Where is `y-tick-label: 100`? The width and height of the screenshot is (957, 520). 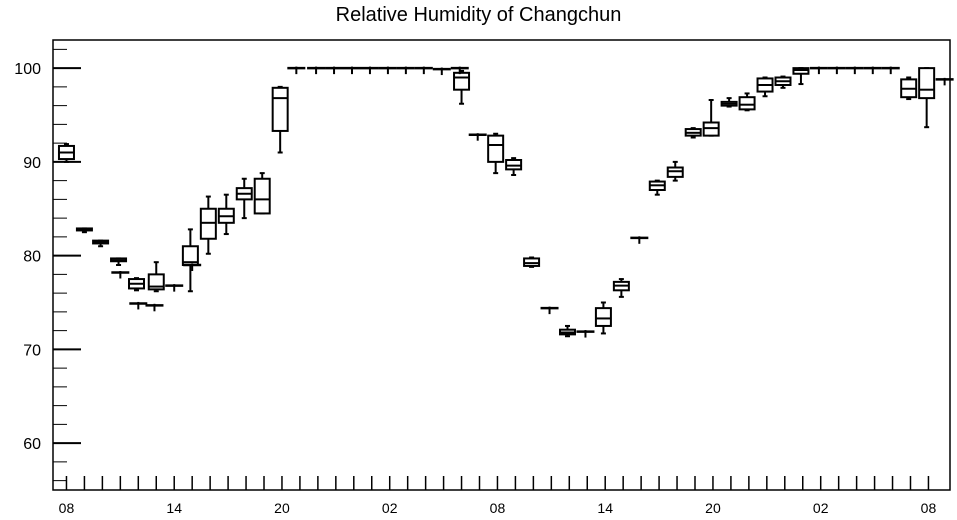
y-tick-label: 100 is located at coordinates (27, 69).